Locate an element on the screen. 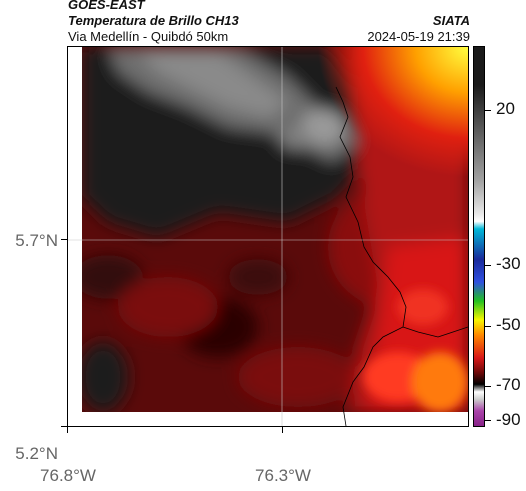 Image resolution: width=526 pixels, height=491 pixels. satellite-title: GOES-EAST is located at coordinates (106, 6).